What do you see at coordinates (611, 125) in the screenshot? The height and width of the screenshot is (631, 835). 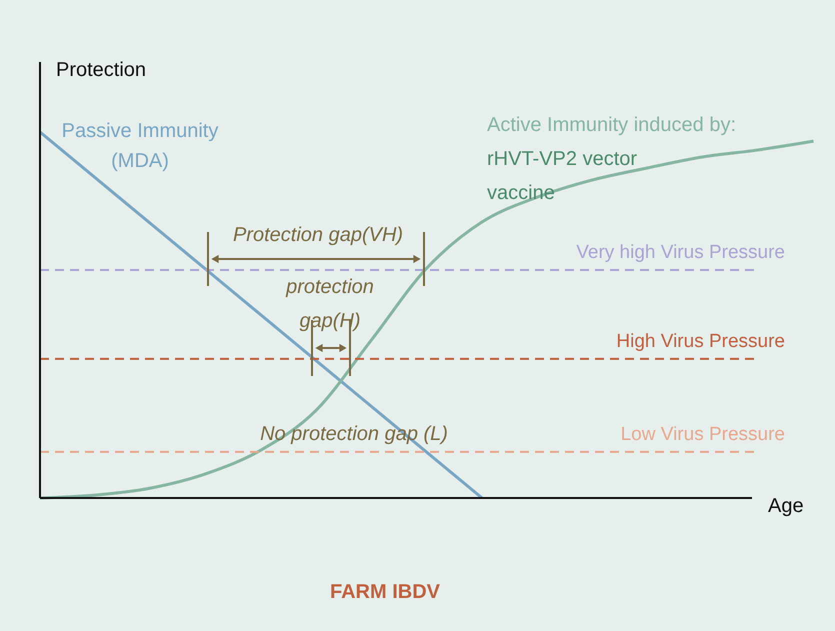 I see `series-label: Active Immunity induced by:` at bounding box center [611, 125].